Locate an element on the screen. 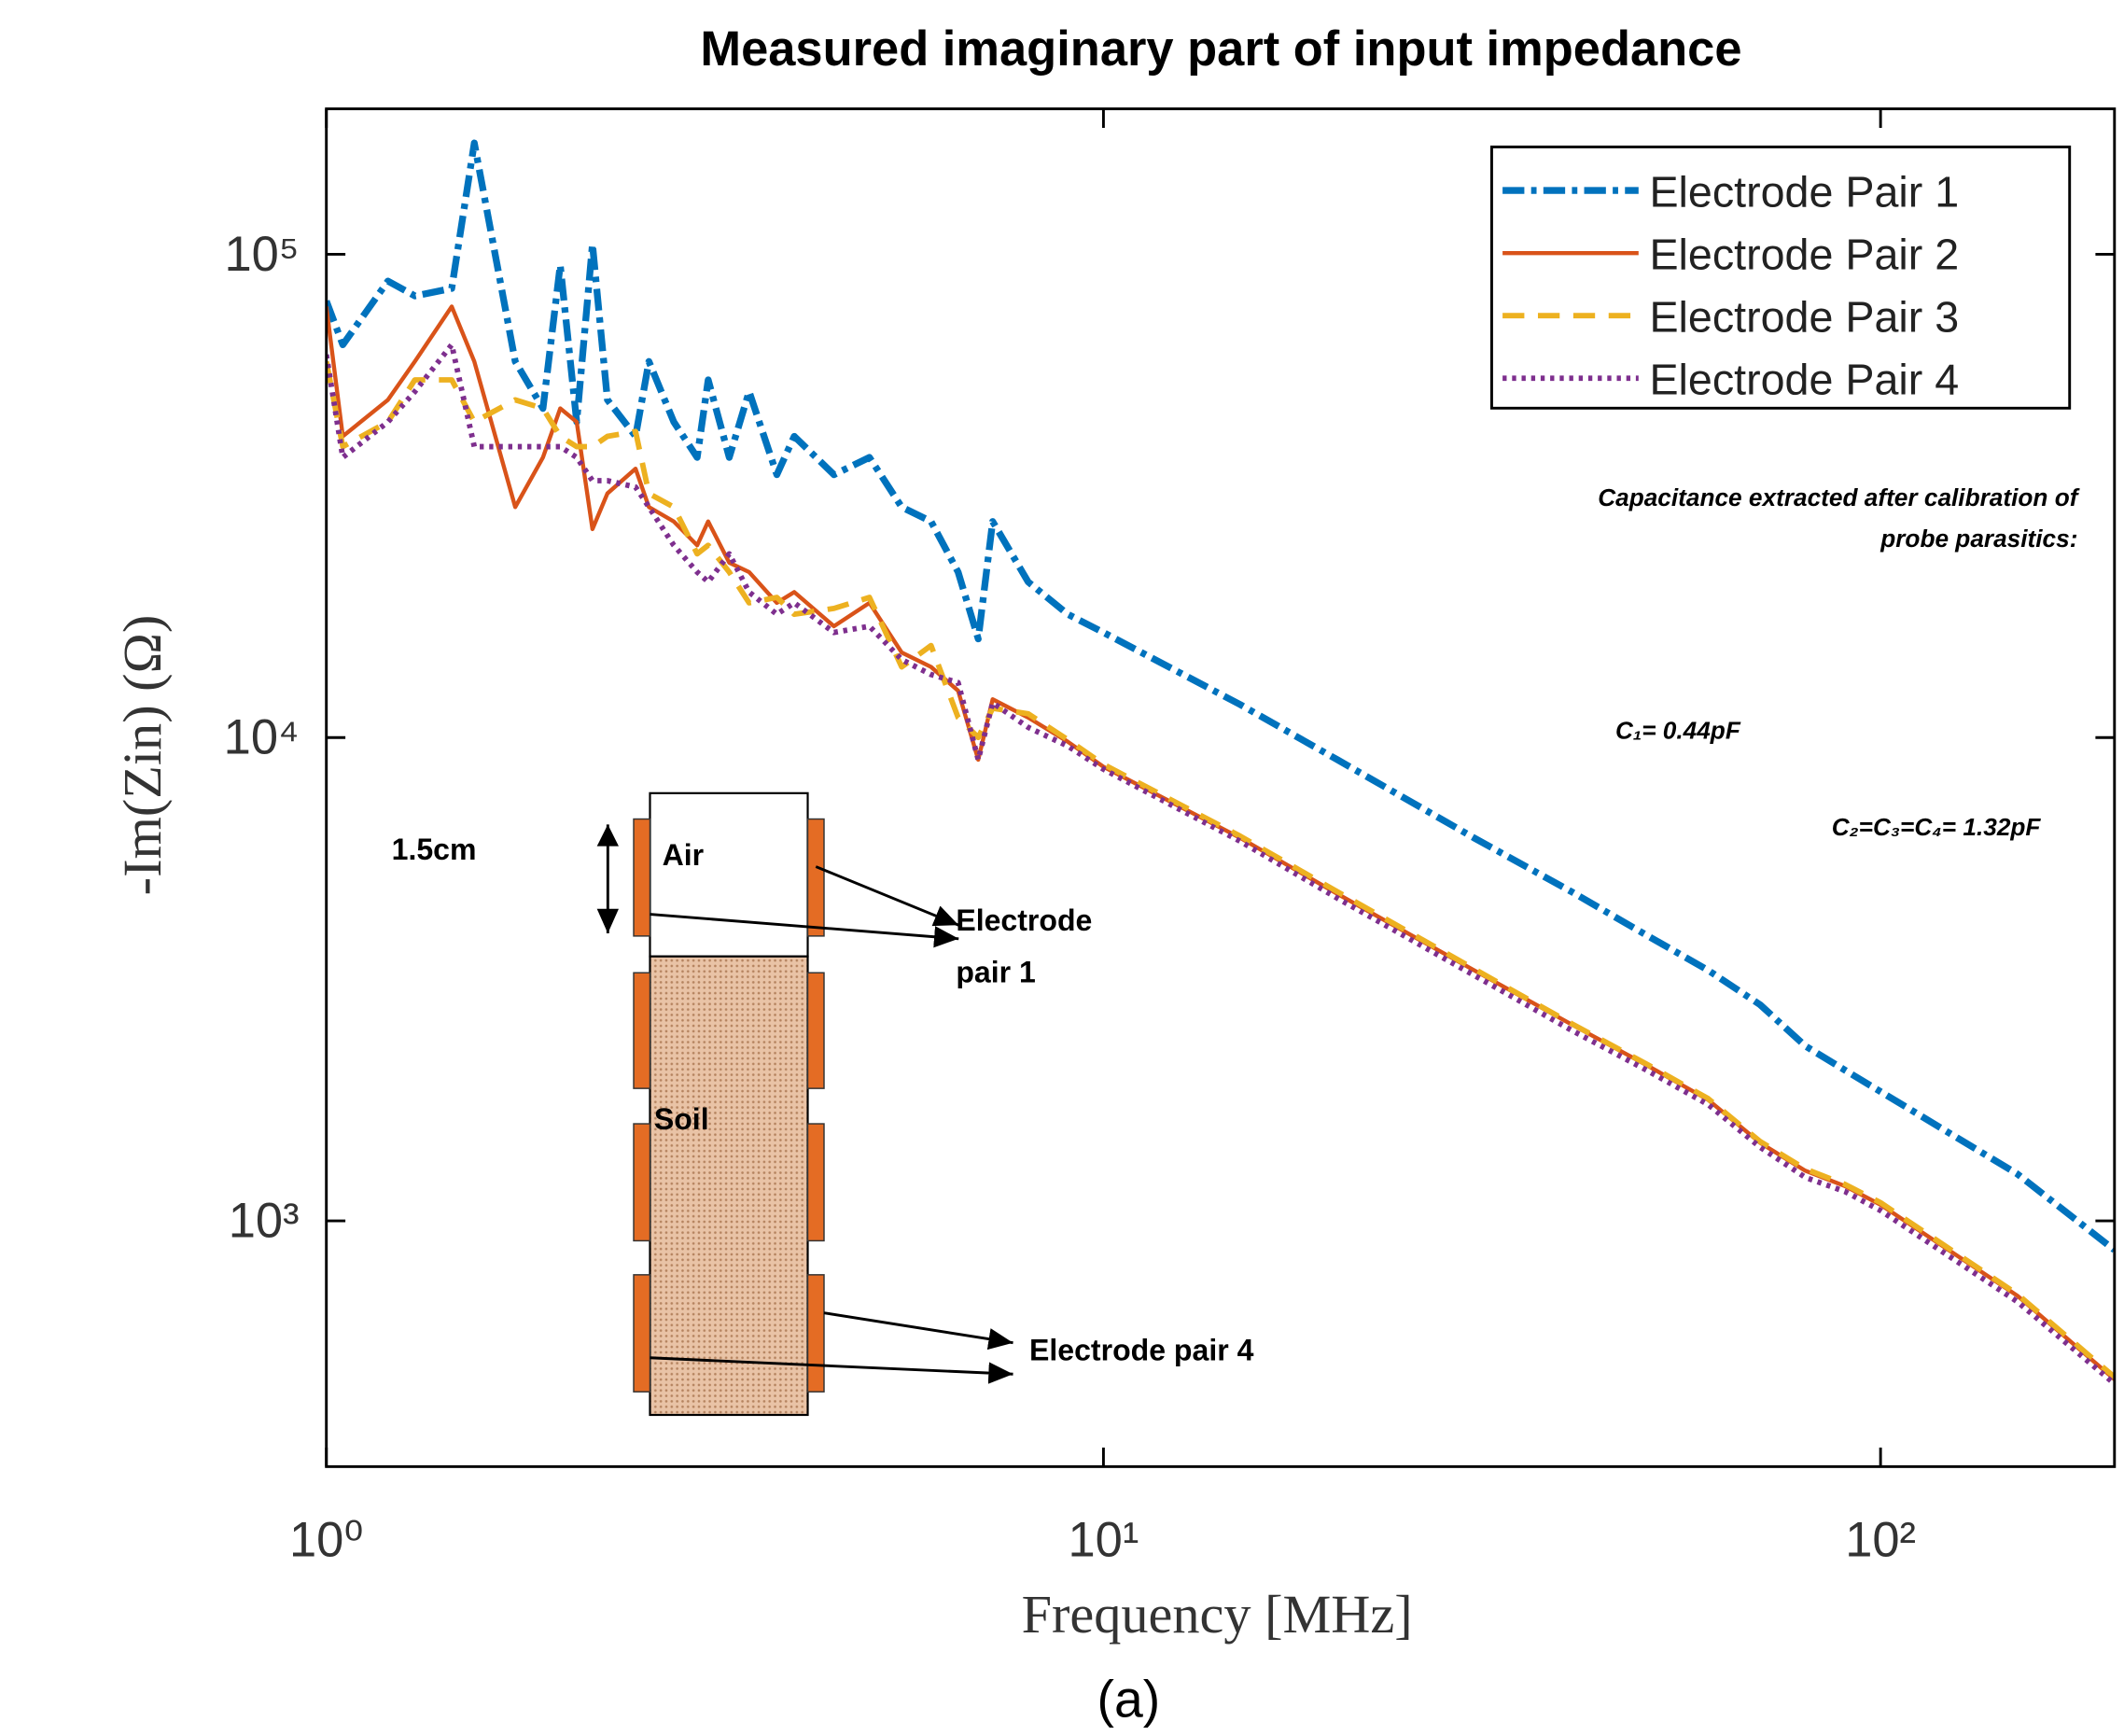  y-tick-label: 10⁴ is located at coordinates (262, 738).